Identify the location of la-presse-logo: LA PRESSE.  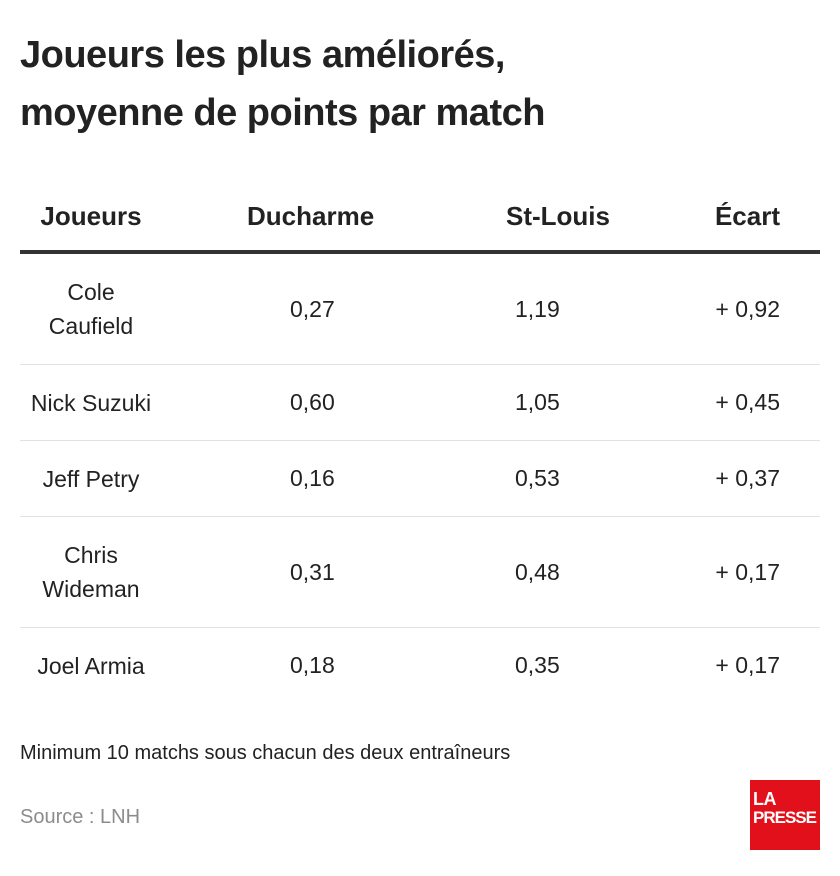
(785, 815).